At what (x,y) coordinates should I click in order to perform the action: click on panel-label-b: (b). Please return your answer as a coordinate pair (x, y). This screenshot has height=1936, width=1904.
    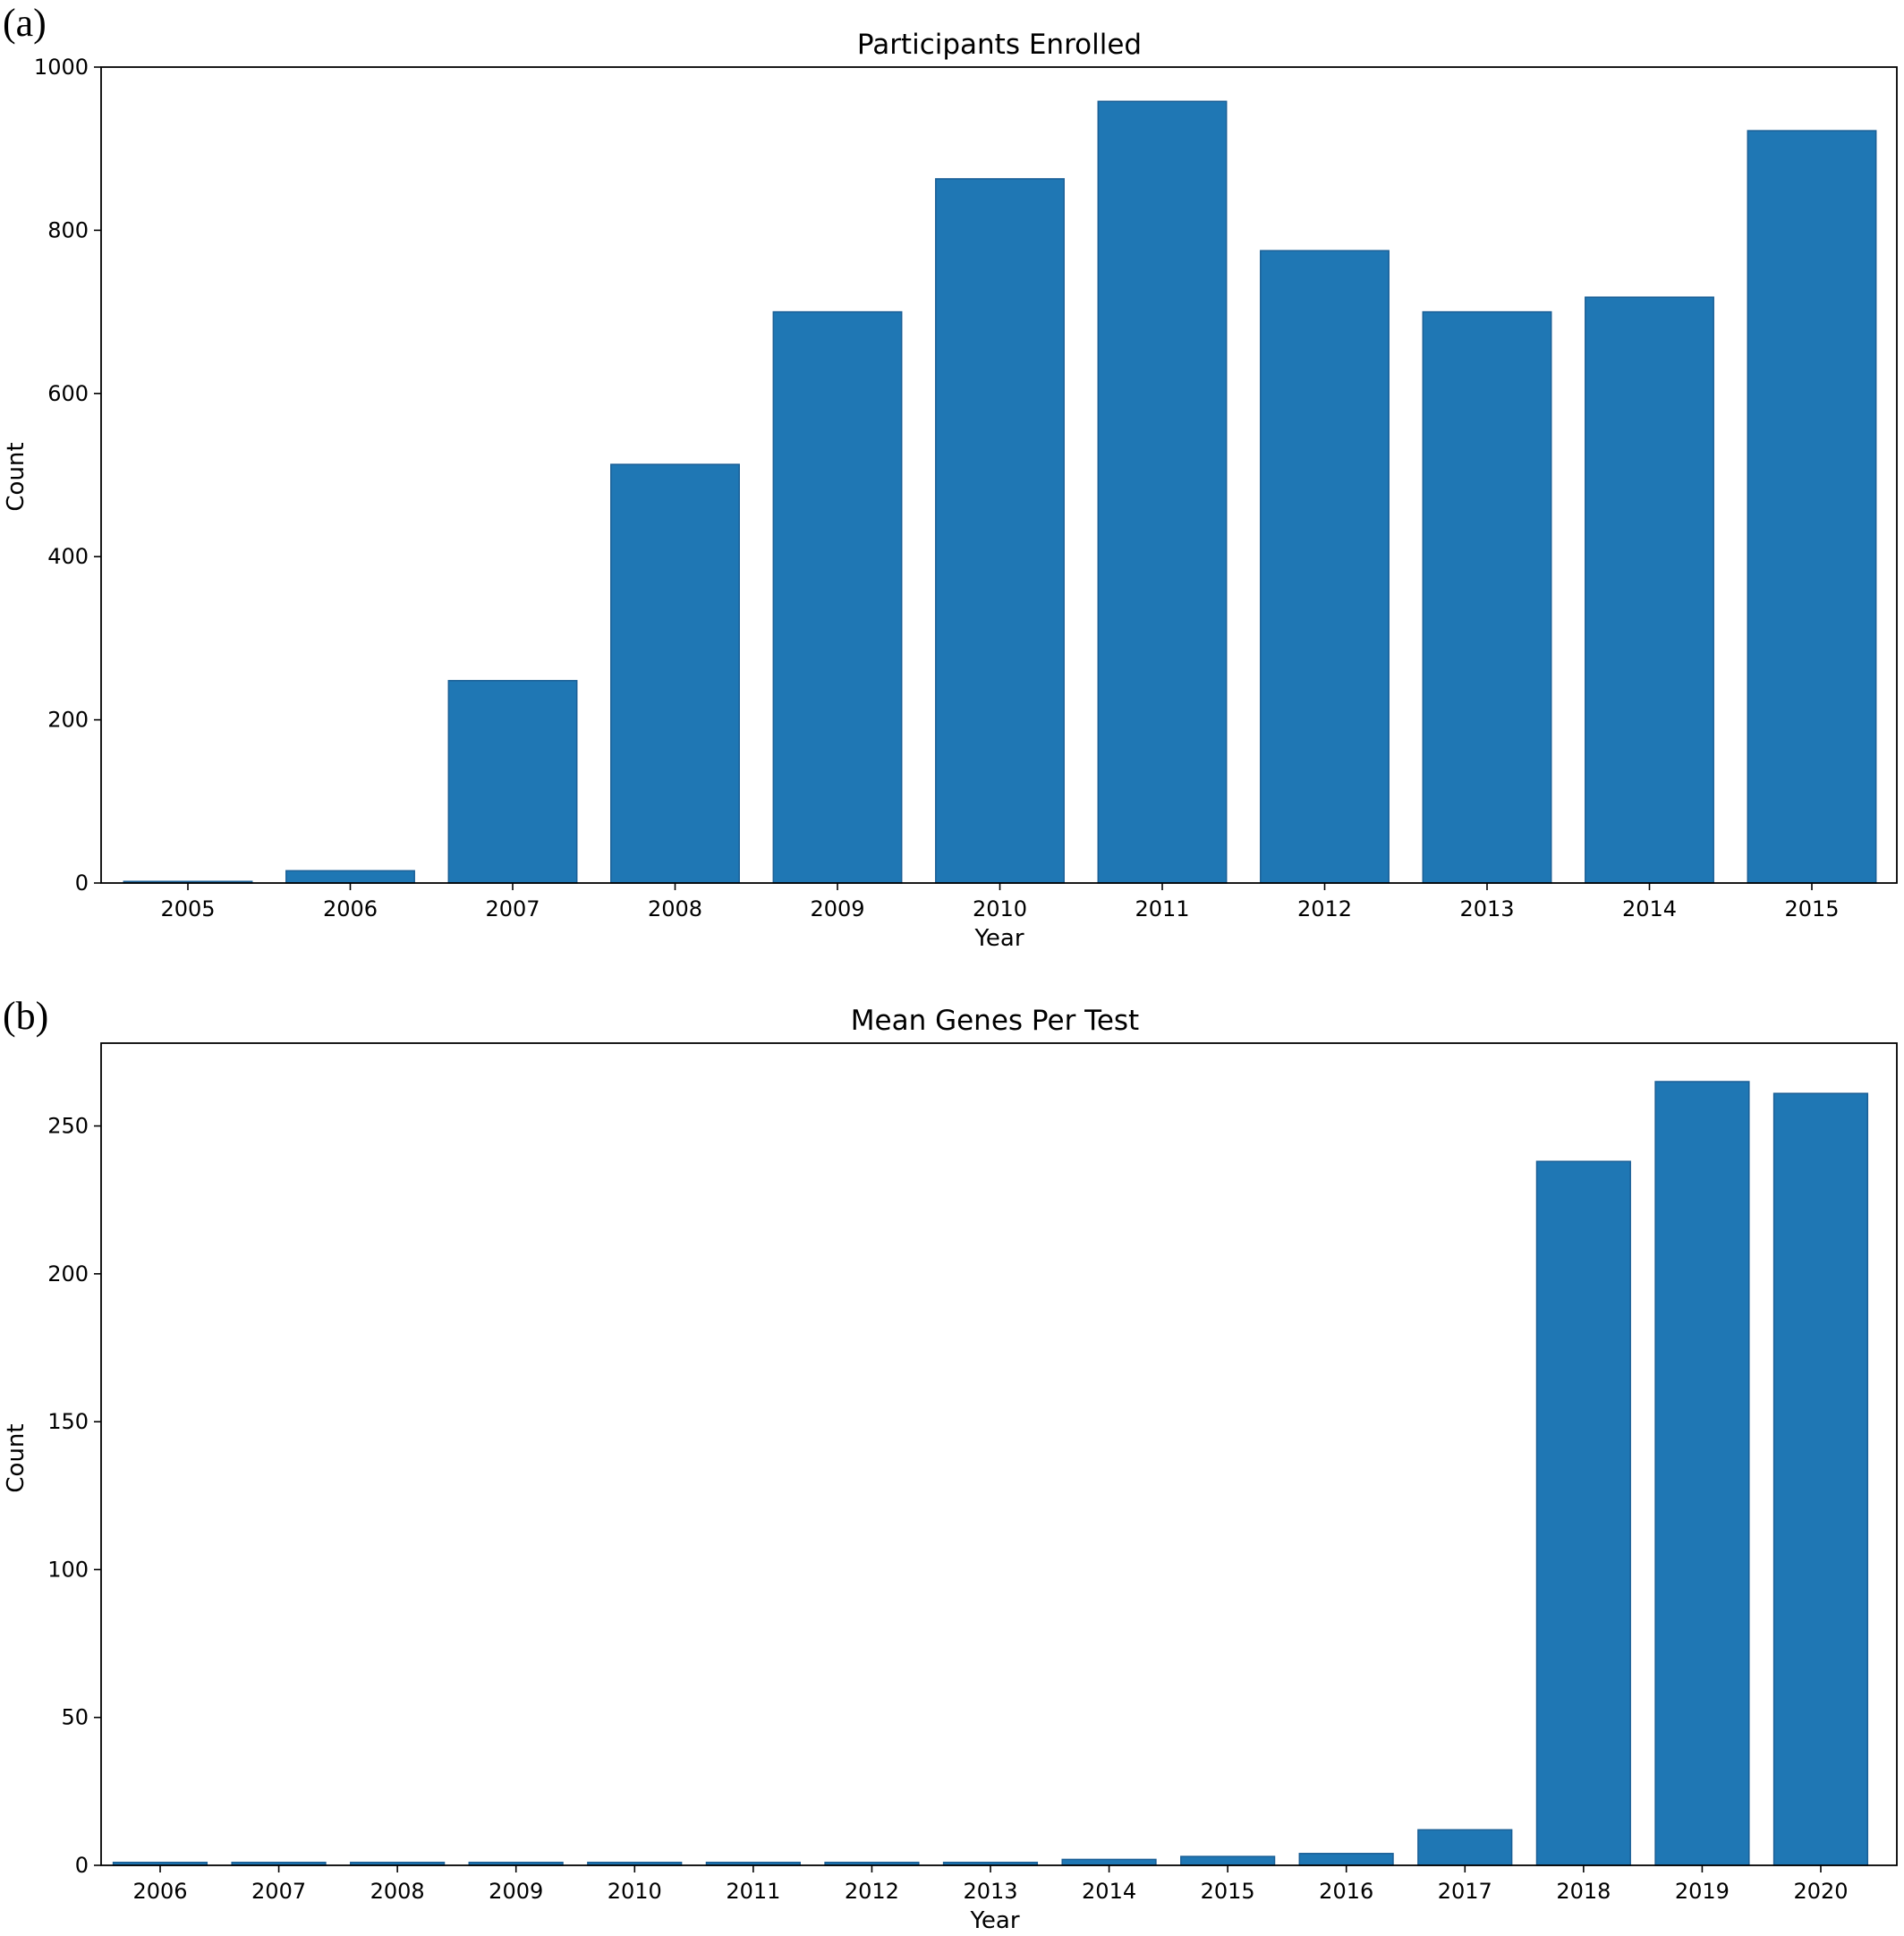
    Looking at the image, I should click on (25, 1016).